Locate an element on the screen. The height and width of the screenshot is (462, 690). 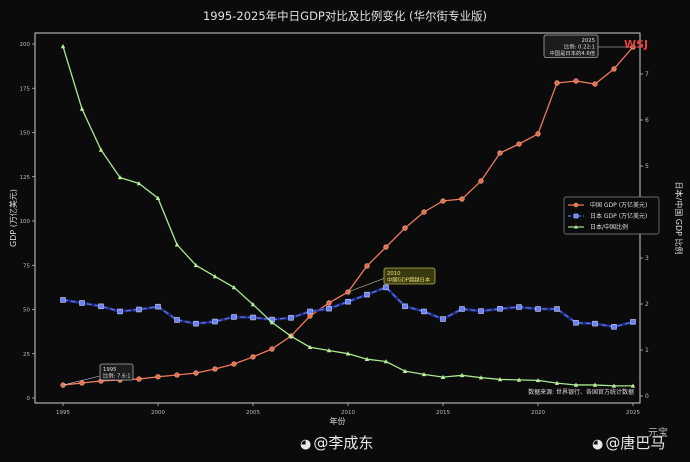
y-tick-label: 100 is located at coordinates (25, 222).